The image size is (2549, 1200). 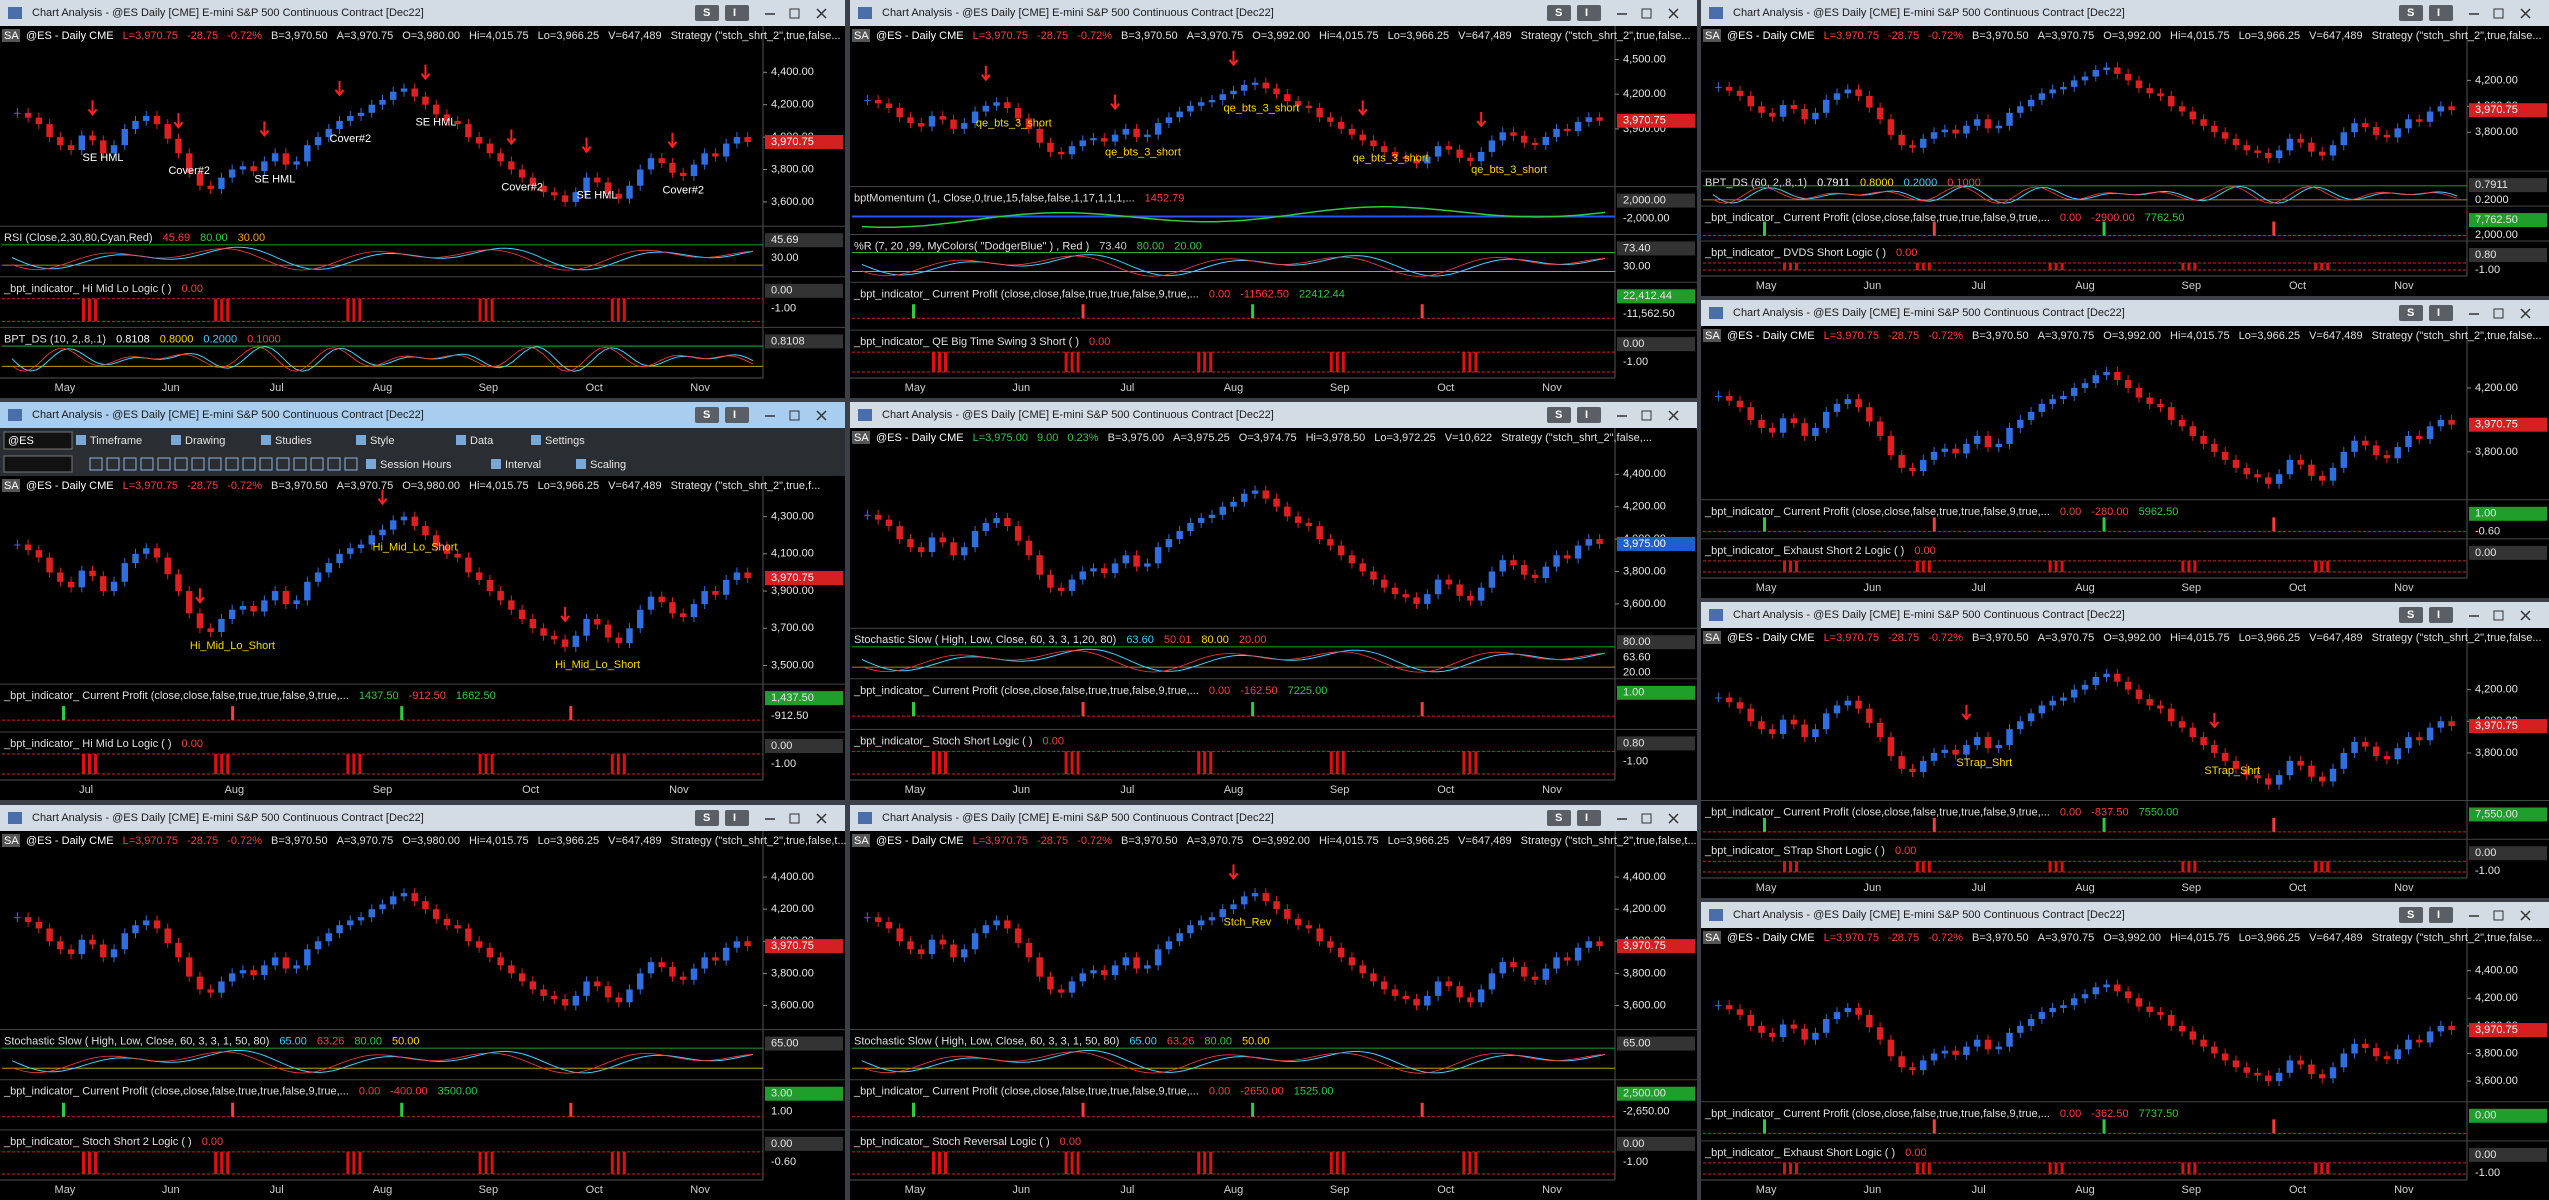 I want to click on toolbar-item: Timeframe, so click(x=116, y=441).